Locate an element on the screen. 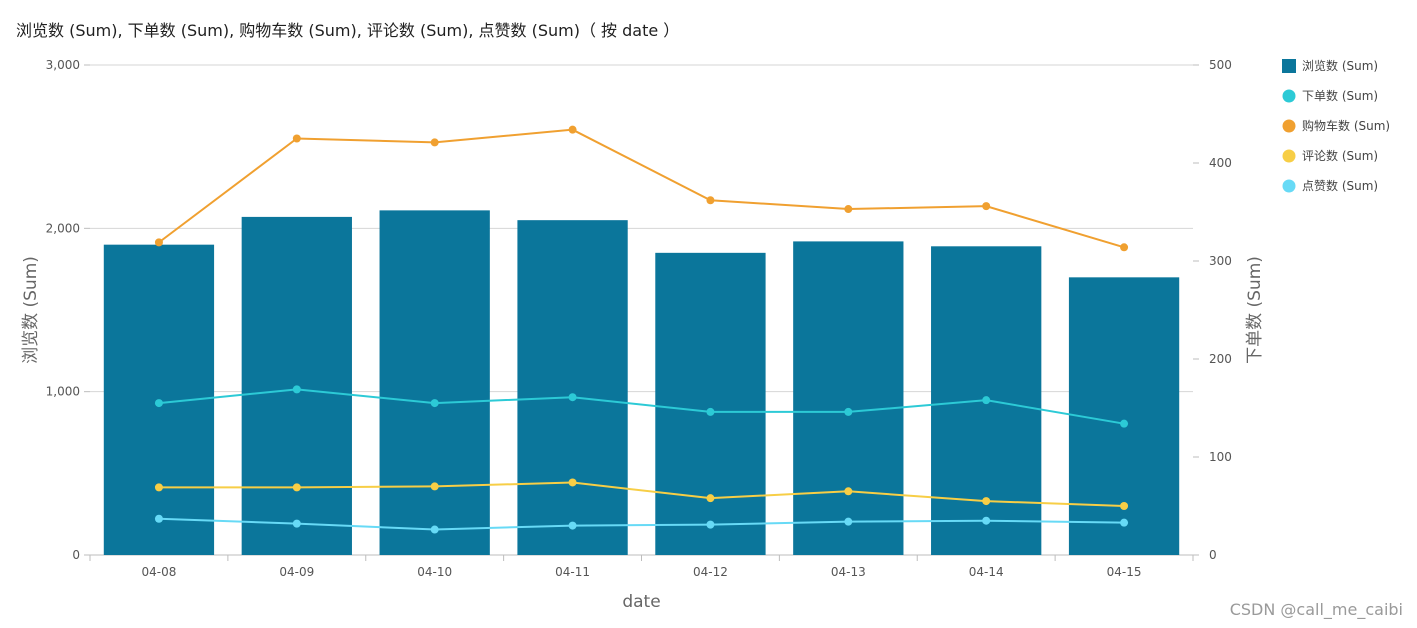  legend-label: 购物车数 (Sum) is located at coordinates (1346, 125).